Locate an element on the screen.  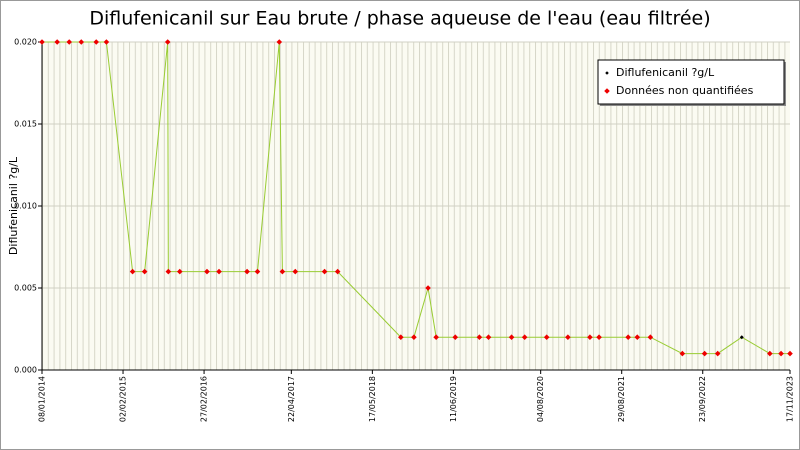
x-tick-label: 02/02/2015 is located at coordinates (123, 399).